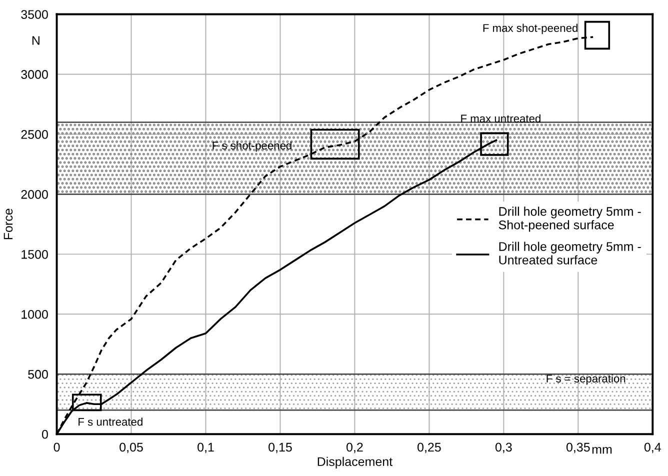  Describe the element at coordinates (38, 374) in the screenshot. I see `y-tick-label: 500` at that location.